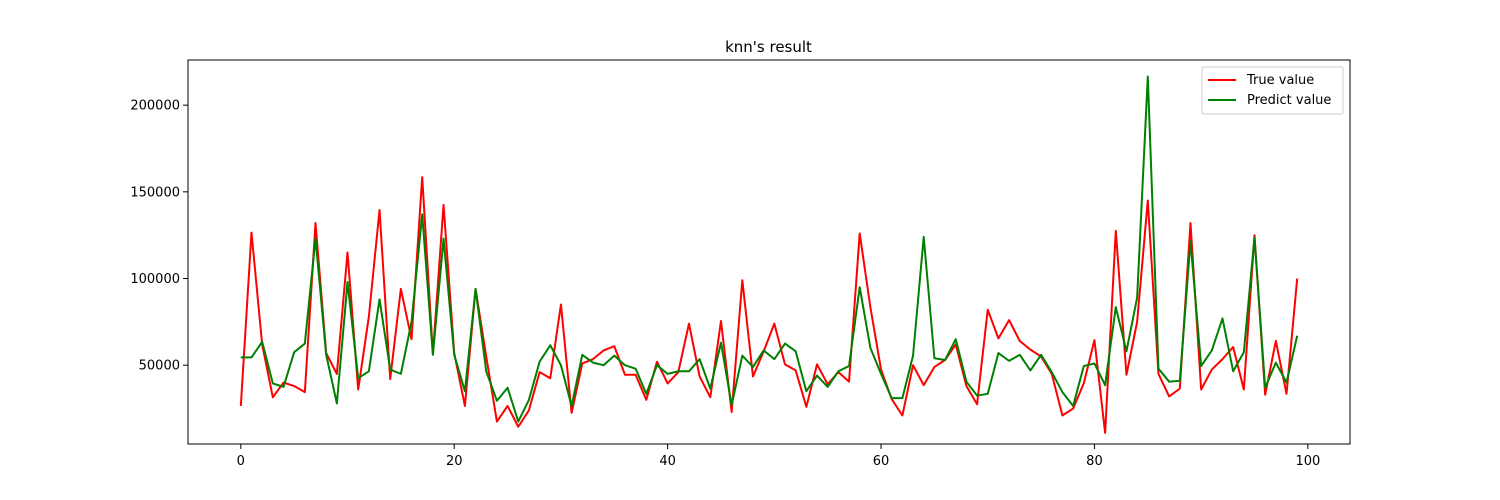  I want to click on y-tick-label: 50000, so click(159, 366).